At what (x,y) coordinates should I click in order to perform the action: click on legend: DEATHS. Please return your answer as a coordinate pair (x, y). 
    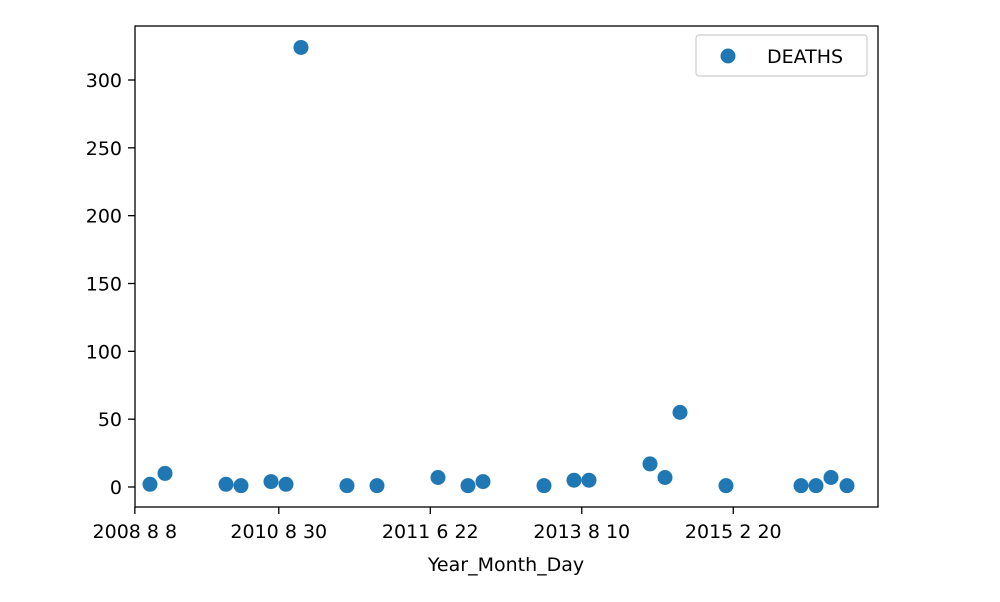
    Looking at the image, I should click on (781, 55).